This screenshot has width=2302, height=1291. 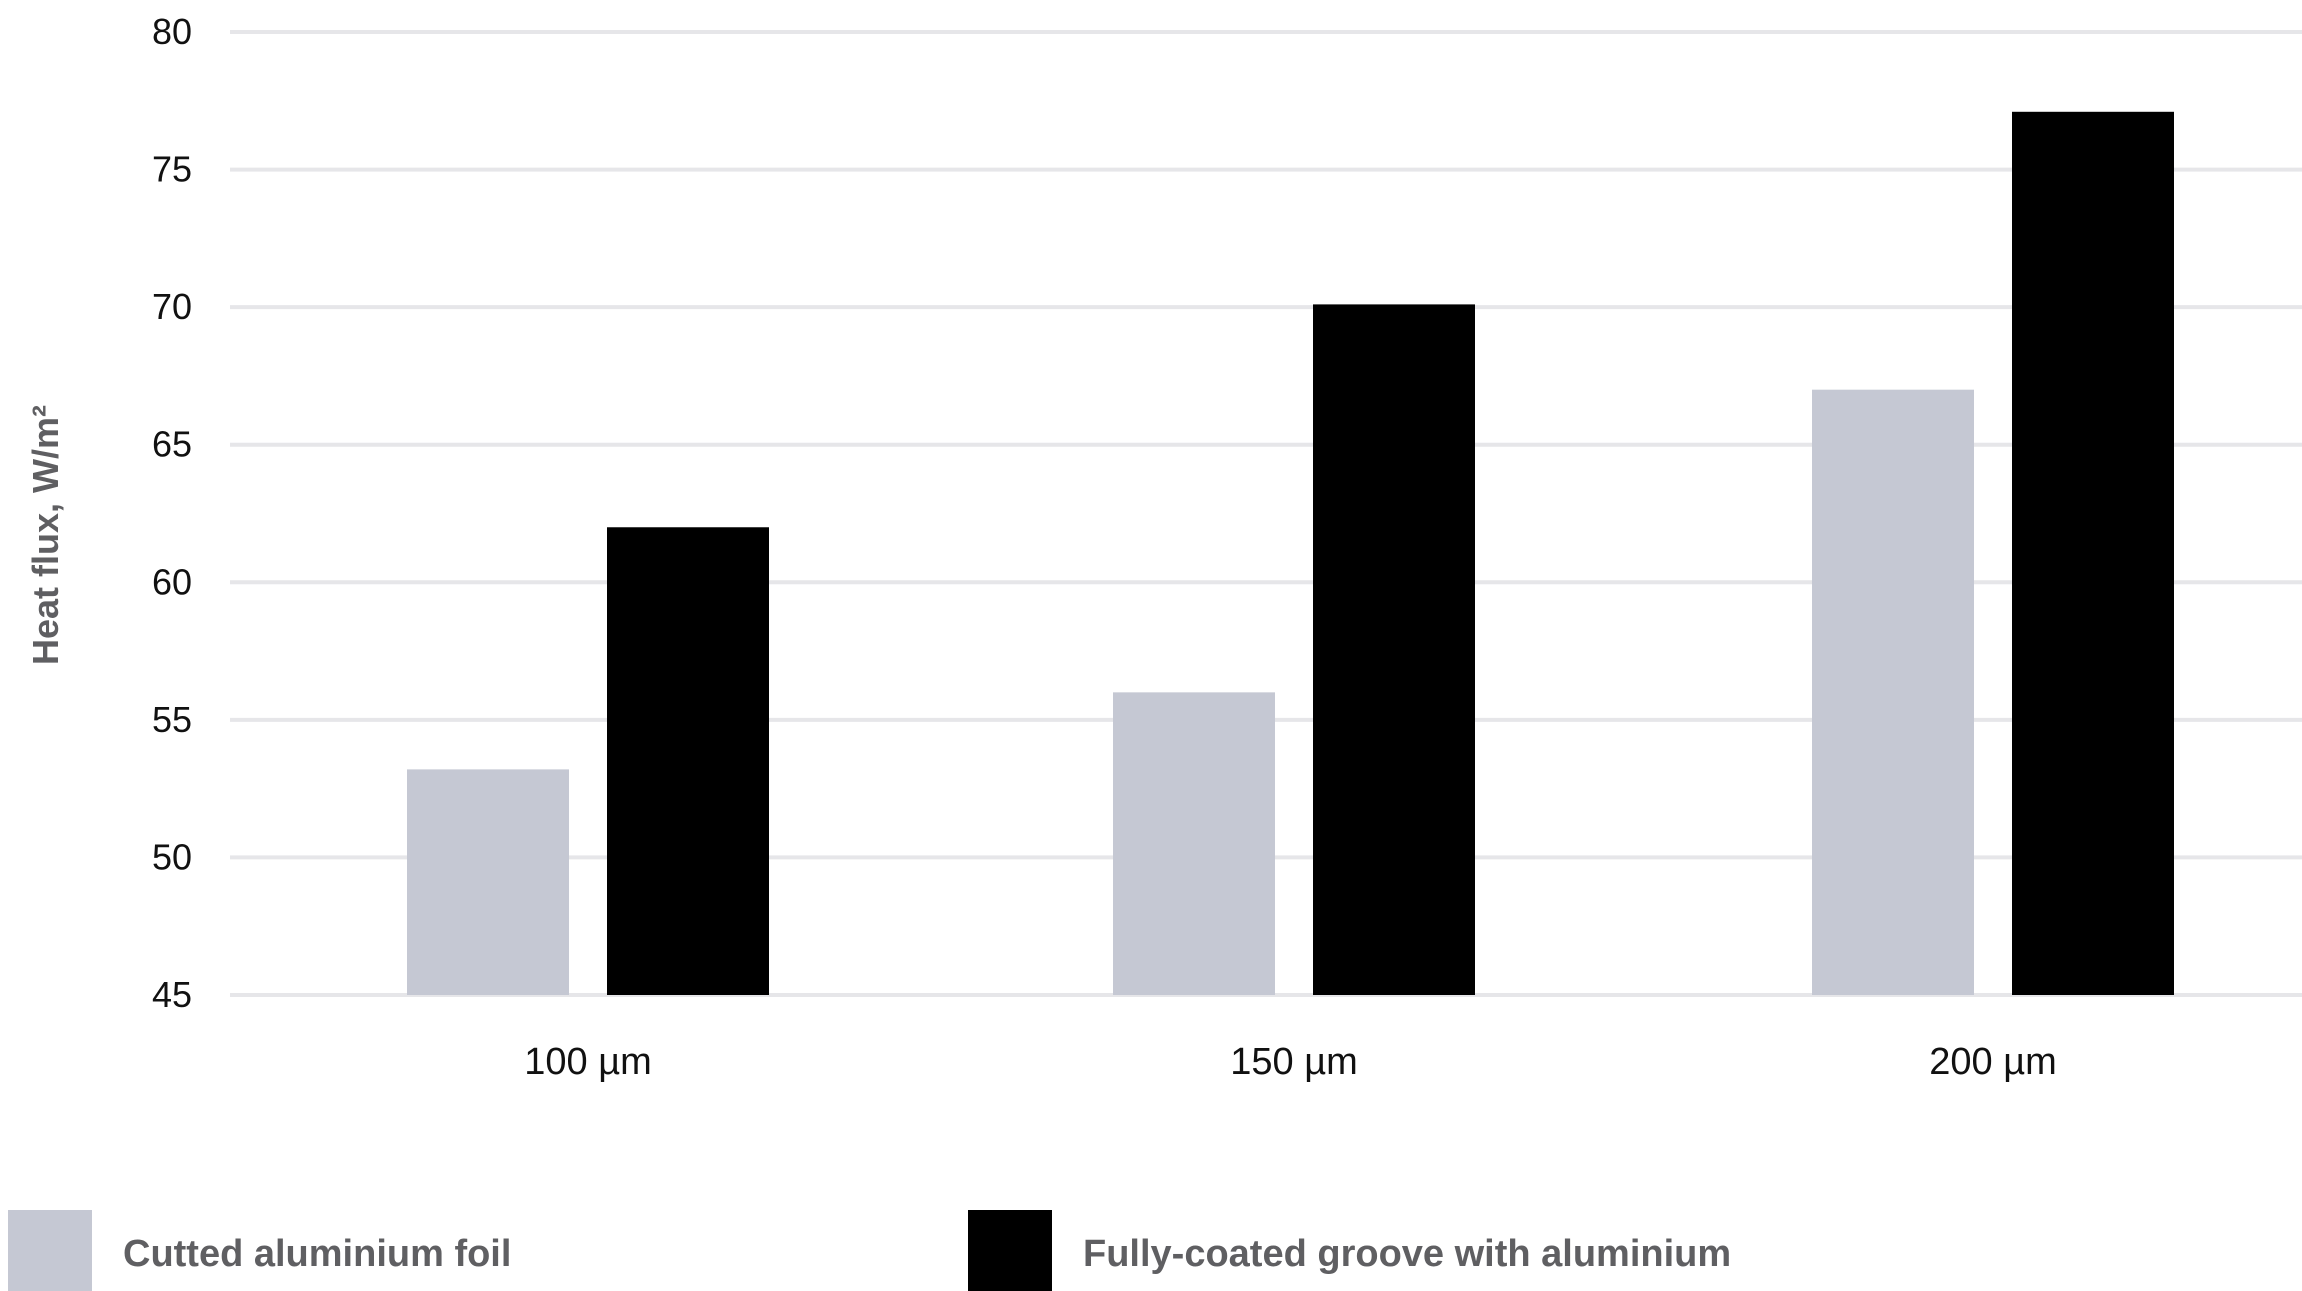 I want to click on y-tick-label: 80, so click(x=172, y=31).